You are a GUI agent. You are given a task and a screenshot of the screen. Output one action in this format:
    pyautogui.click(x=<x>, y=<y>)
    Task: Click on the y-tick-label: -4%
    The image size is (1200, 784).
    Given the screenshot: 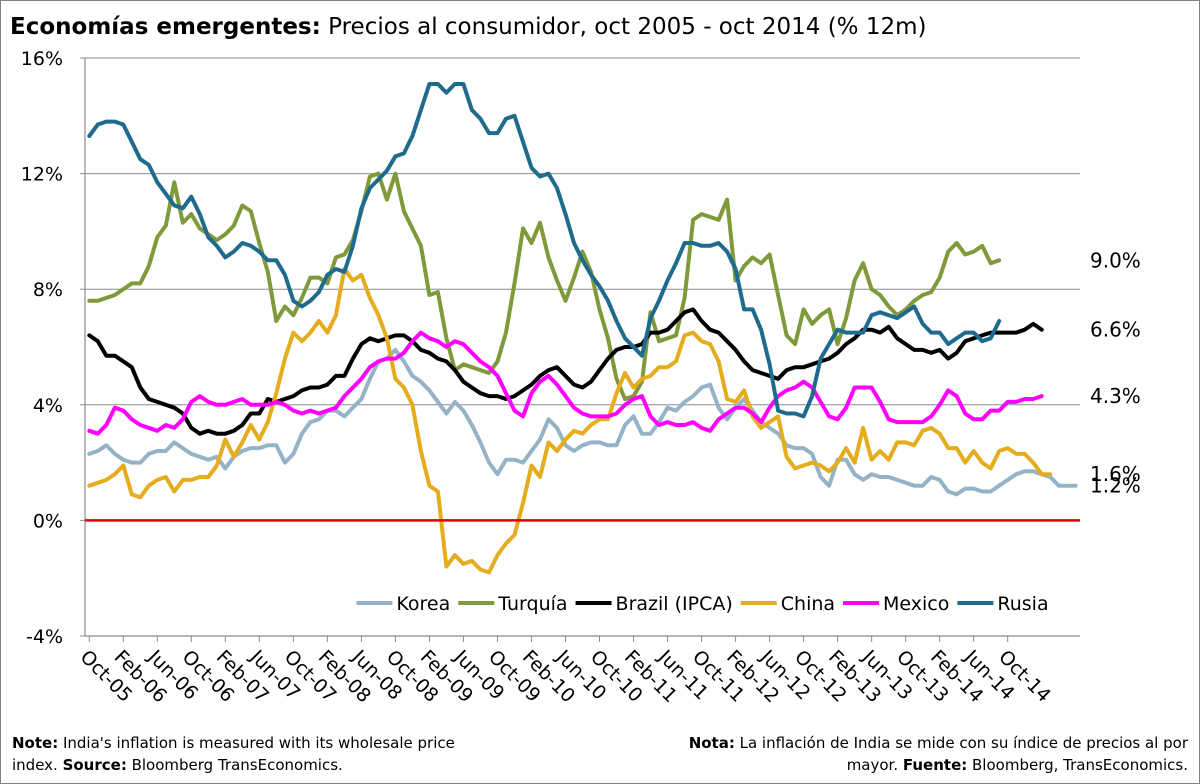 What is the action you would take?
    pyautogui.click(x=44, y=637)
    